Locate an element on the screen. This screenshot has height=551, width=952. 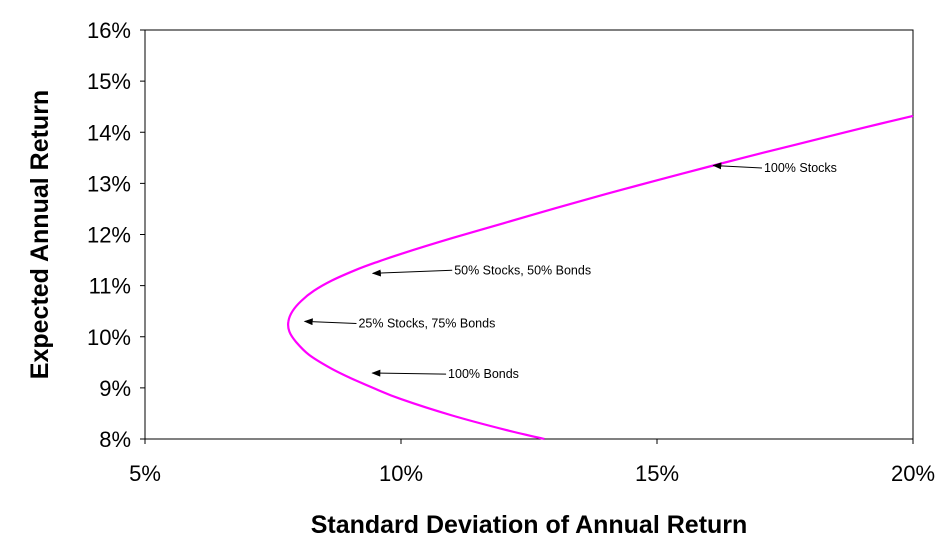
x-tick-label: 20% is located at coordinates (913, 473).